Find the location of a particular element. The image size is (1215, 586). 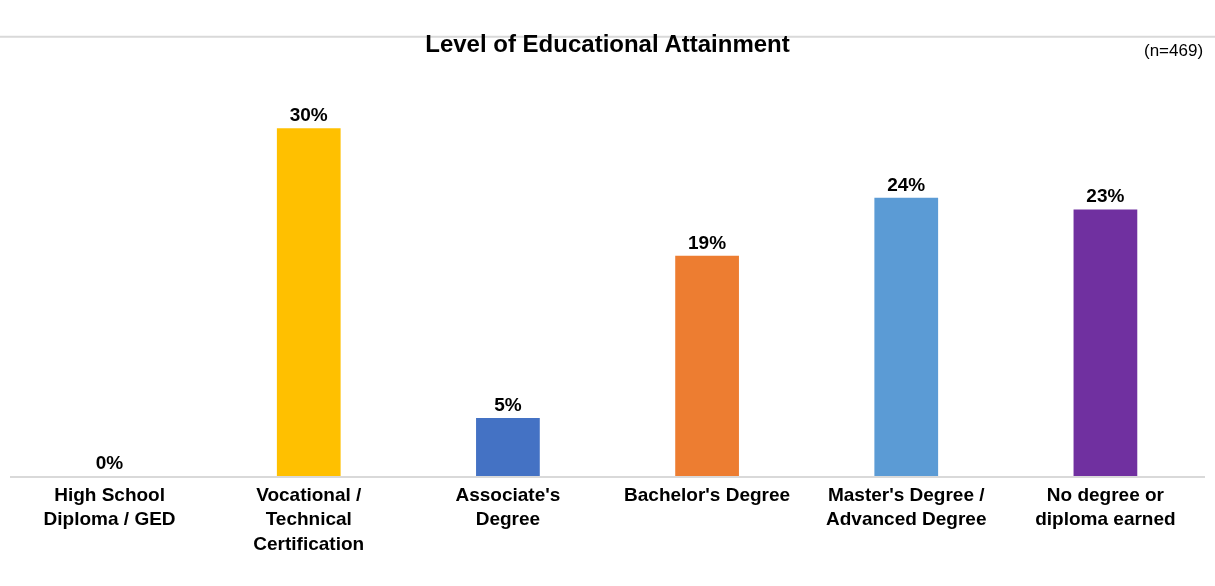

x-tick-label: No degree or diploma earned is located at coordinates (1105, 506).